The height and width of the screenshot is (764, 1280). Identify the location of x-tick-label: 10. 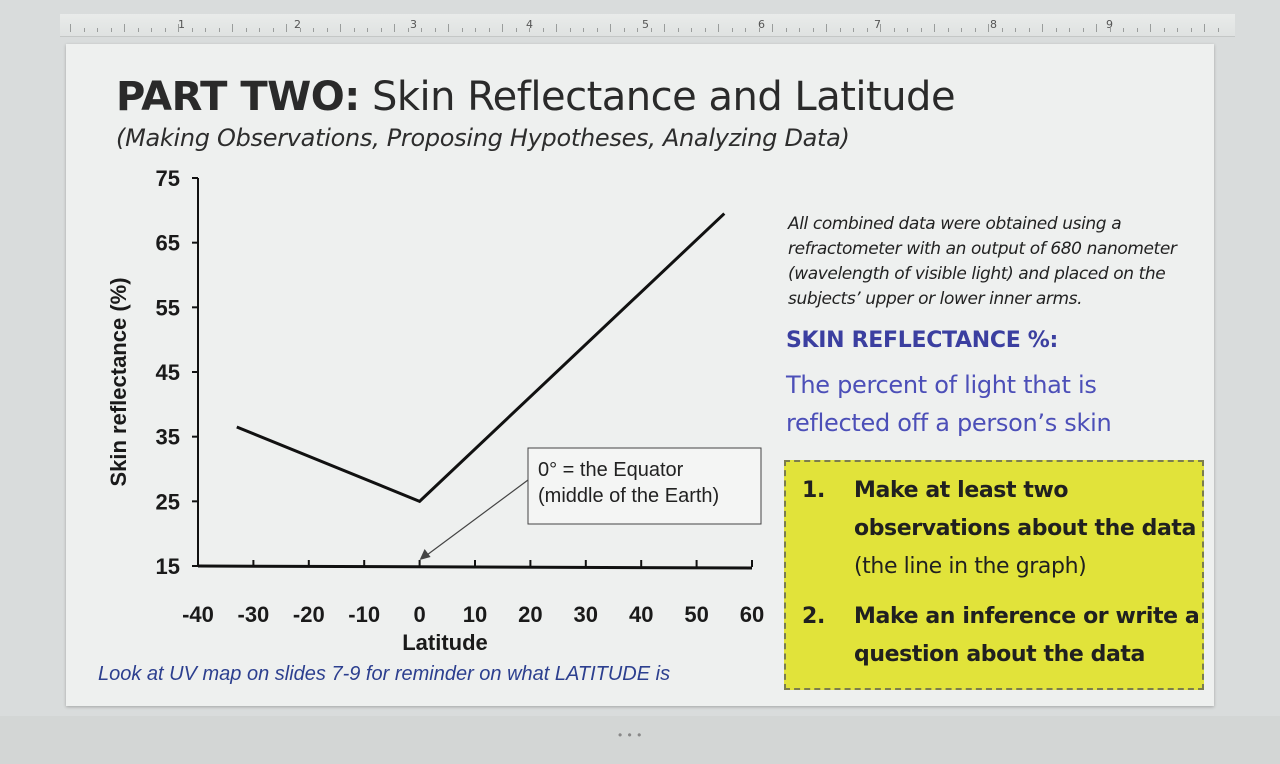
(475, 614).